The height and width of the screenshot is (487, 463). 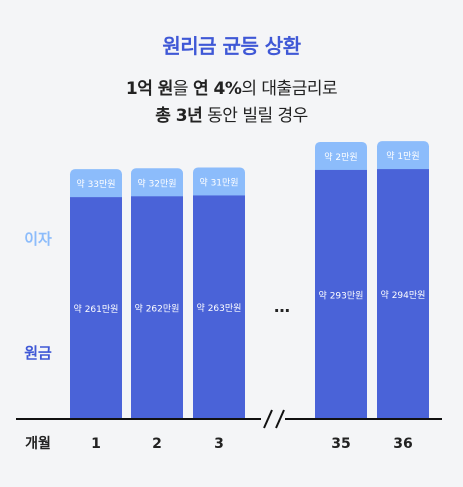 What do you see at coordinates (340, 157) in the screenshot?
I see `data-label-interest-35: 약 2만원` at bounding box center [340, 157].